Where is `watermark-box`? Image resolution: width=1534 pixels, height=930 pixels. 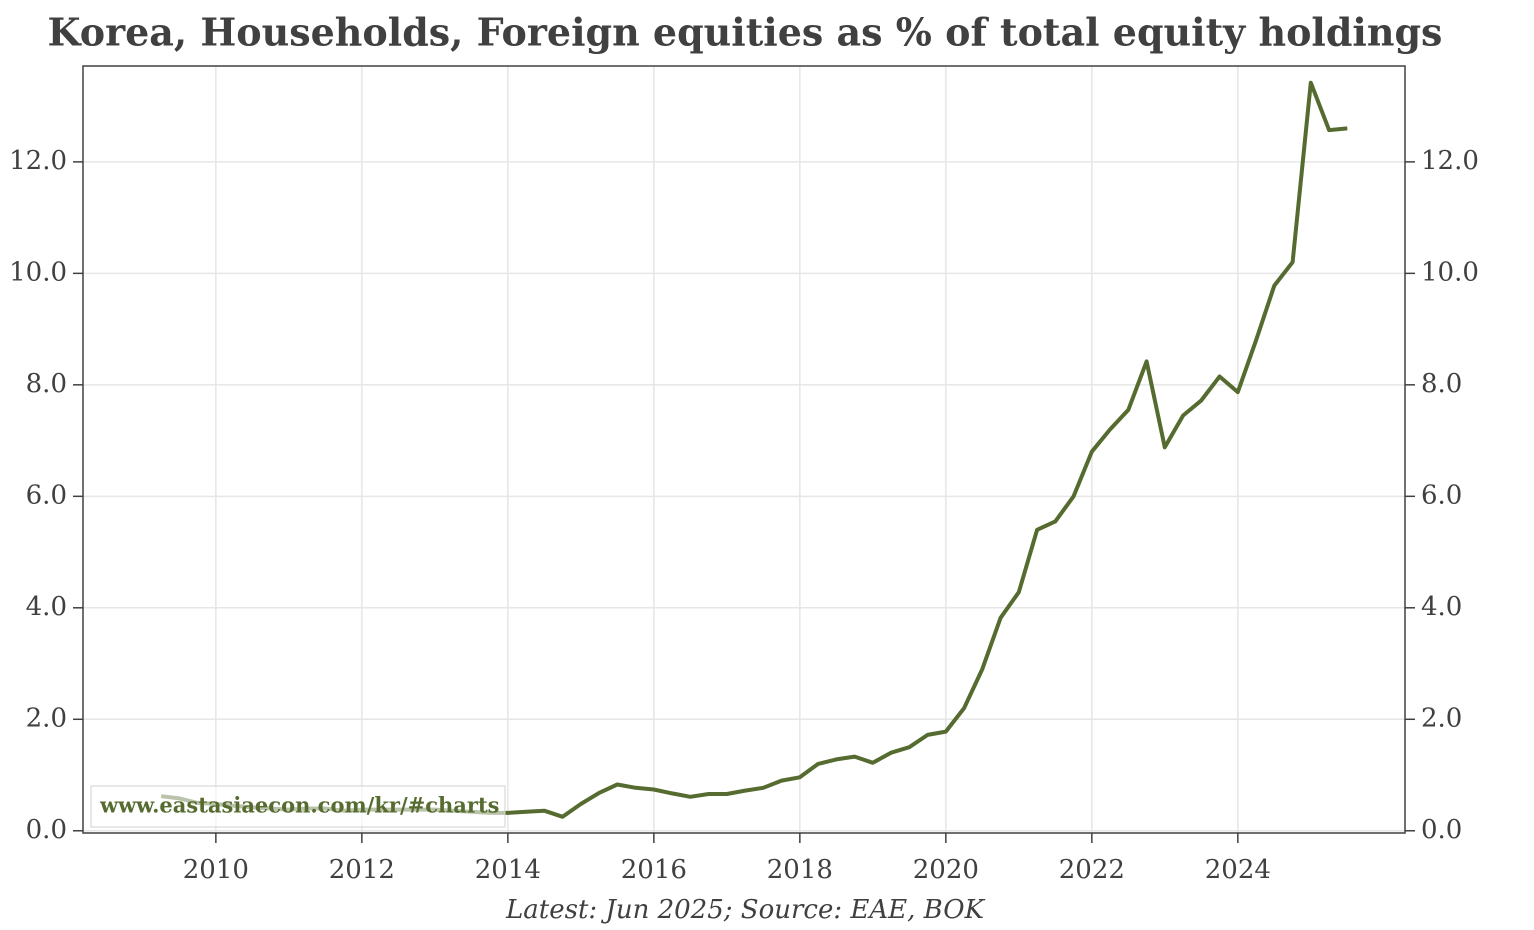 watermark-box is located at coordinates (298, 806).